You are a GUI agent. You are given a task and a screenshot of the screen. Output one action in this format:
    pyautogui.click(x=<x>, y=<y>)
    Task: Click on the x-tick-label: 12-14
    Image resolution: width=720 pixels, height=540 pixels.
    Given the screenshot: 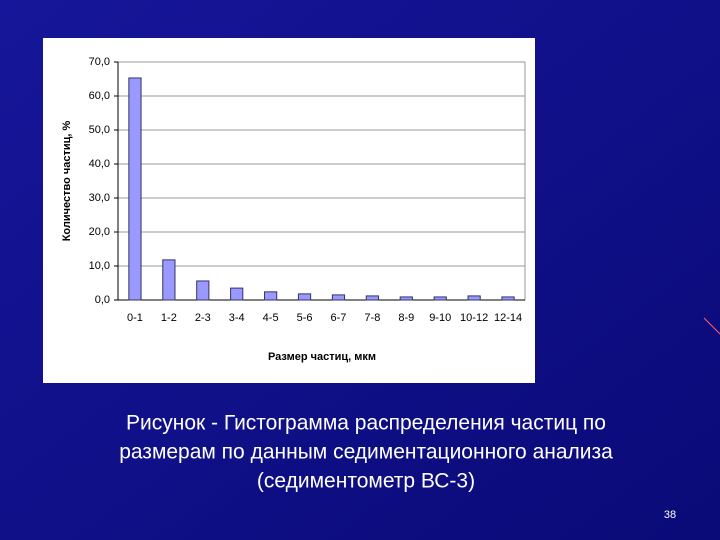 What is the action you would take?
    pyautogui.click(x=508, y=318)
    